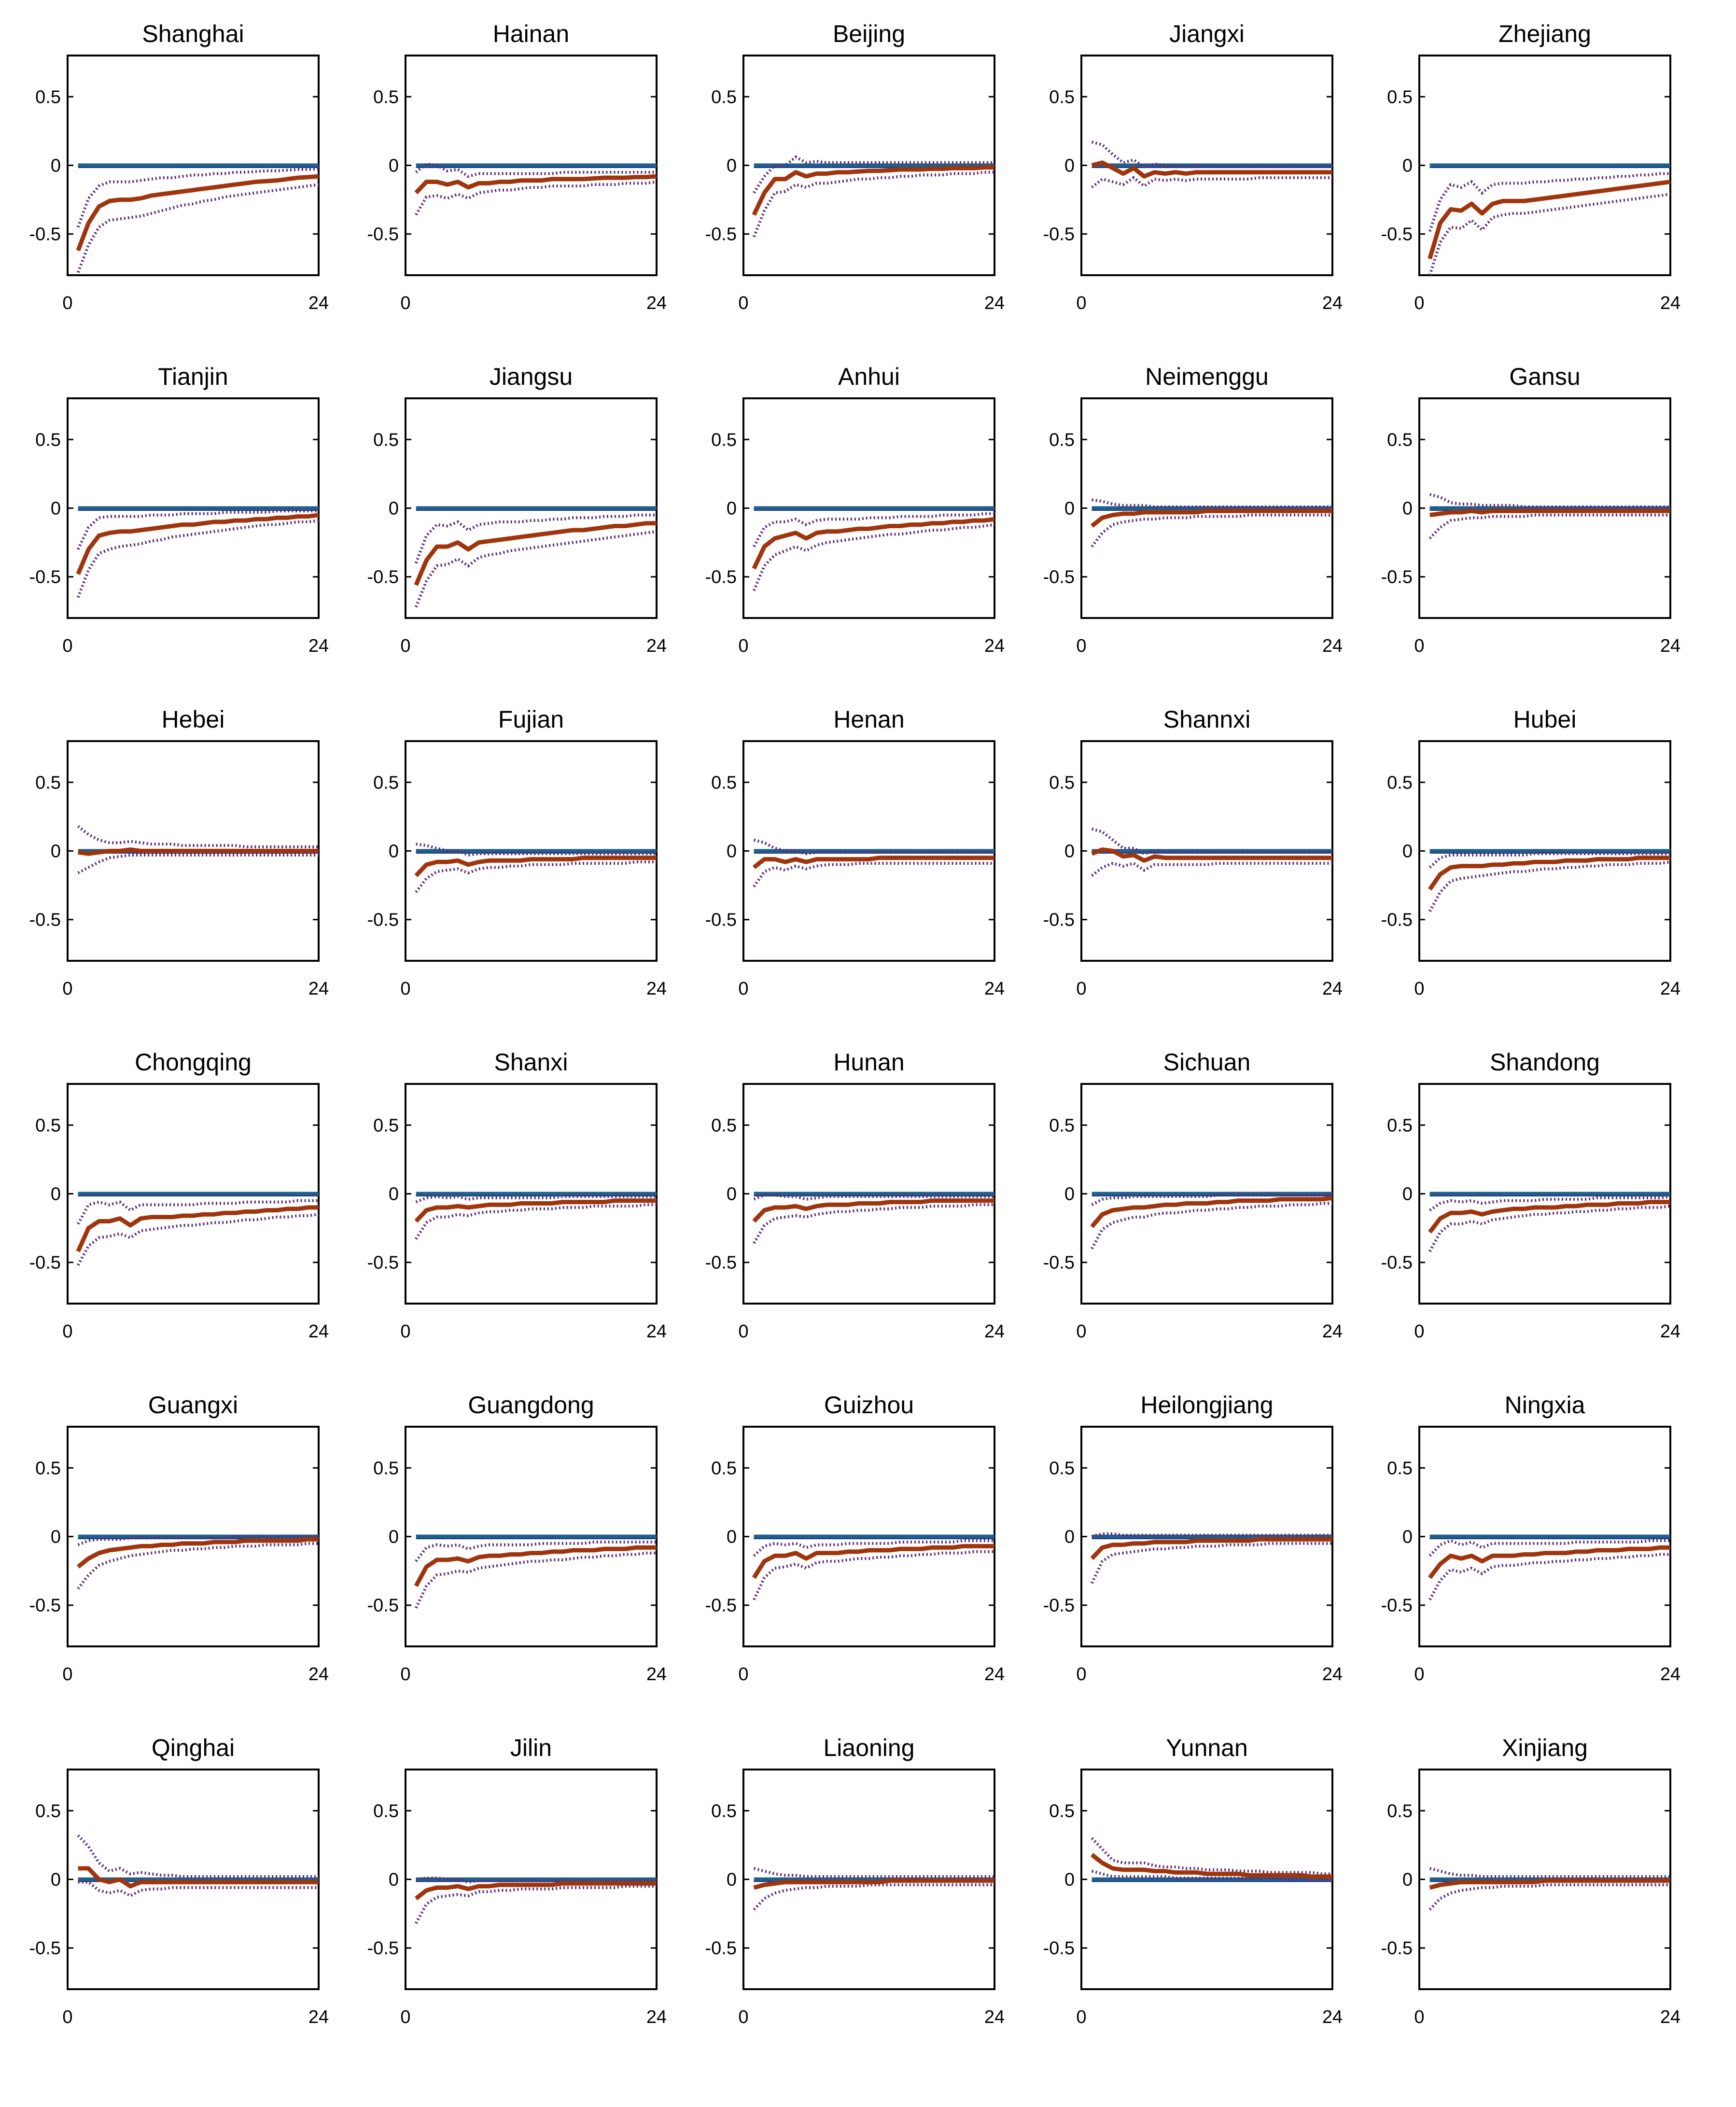  What do you see at coordinates (531, 33) in the screenshot?
I see `panel-title: Hainan` at bounding box center [531, 33].